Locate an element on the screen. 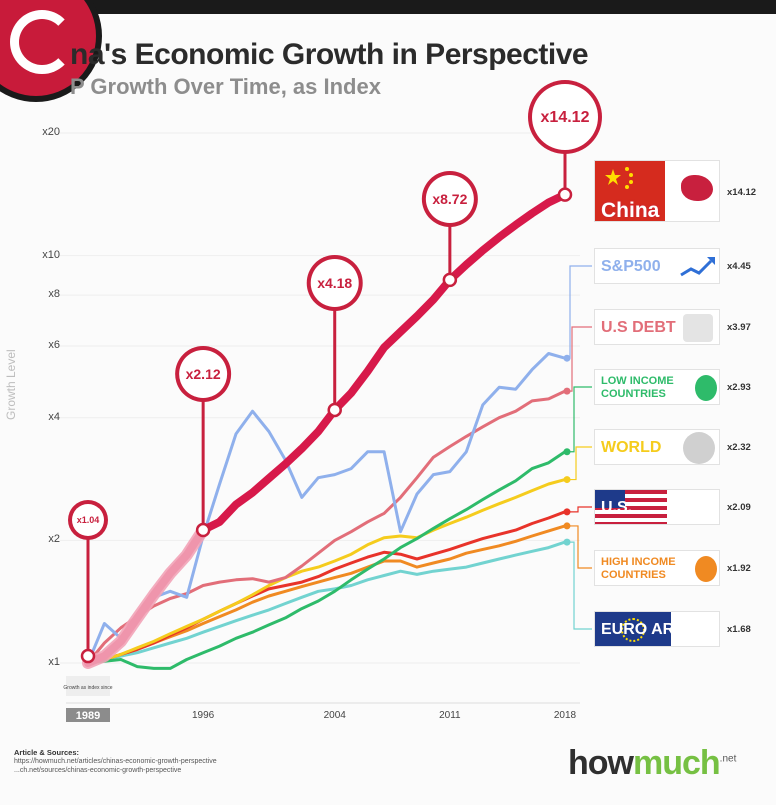 This screenshot has width=776, height=805. legend-card-5: U.S. is located at coordinates (657, 507).